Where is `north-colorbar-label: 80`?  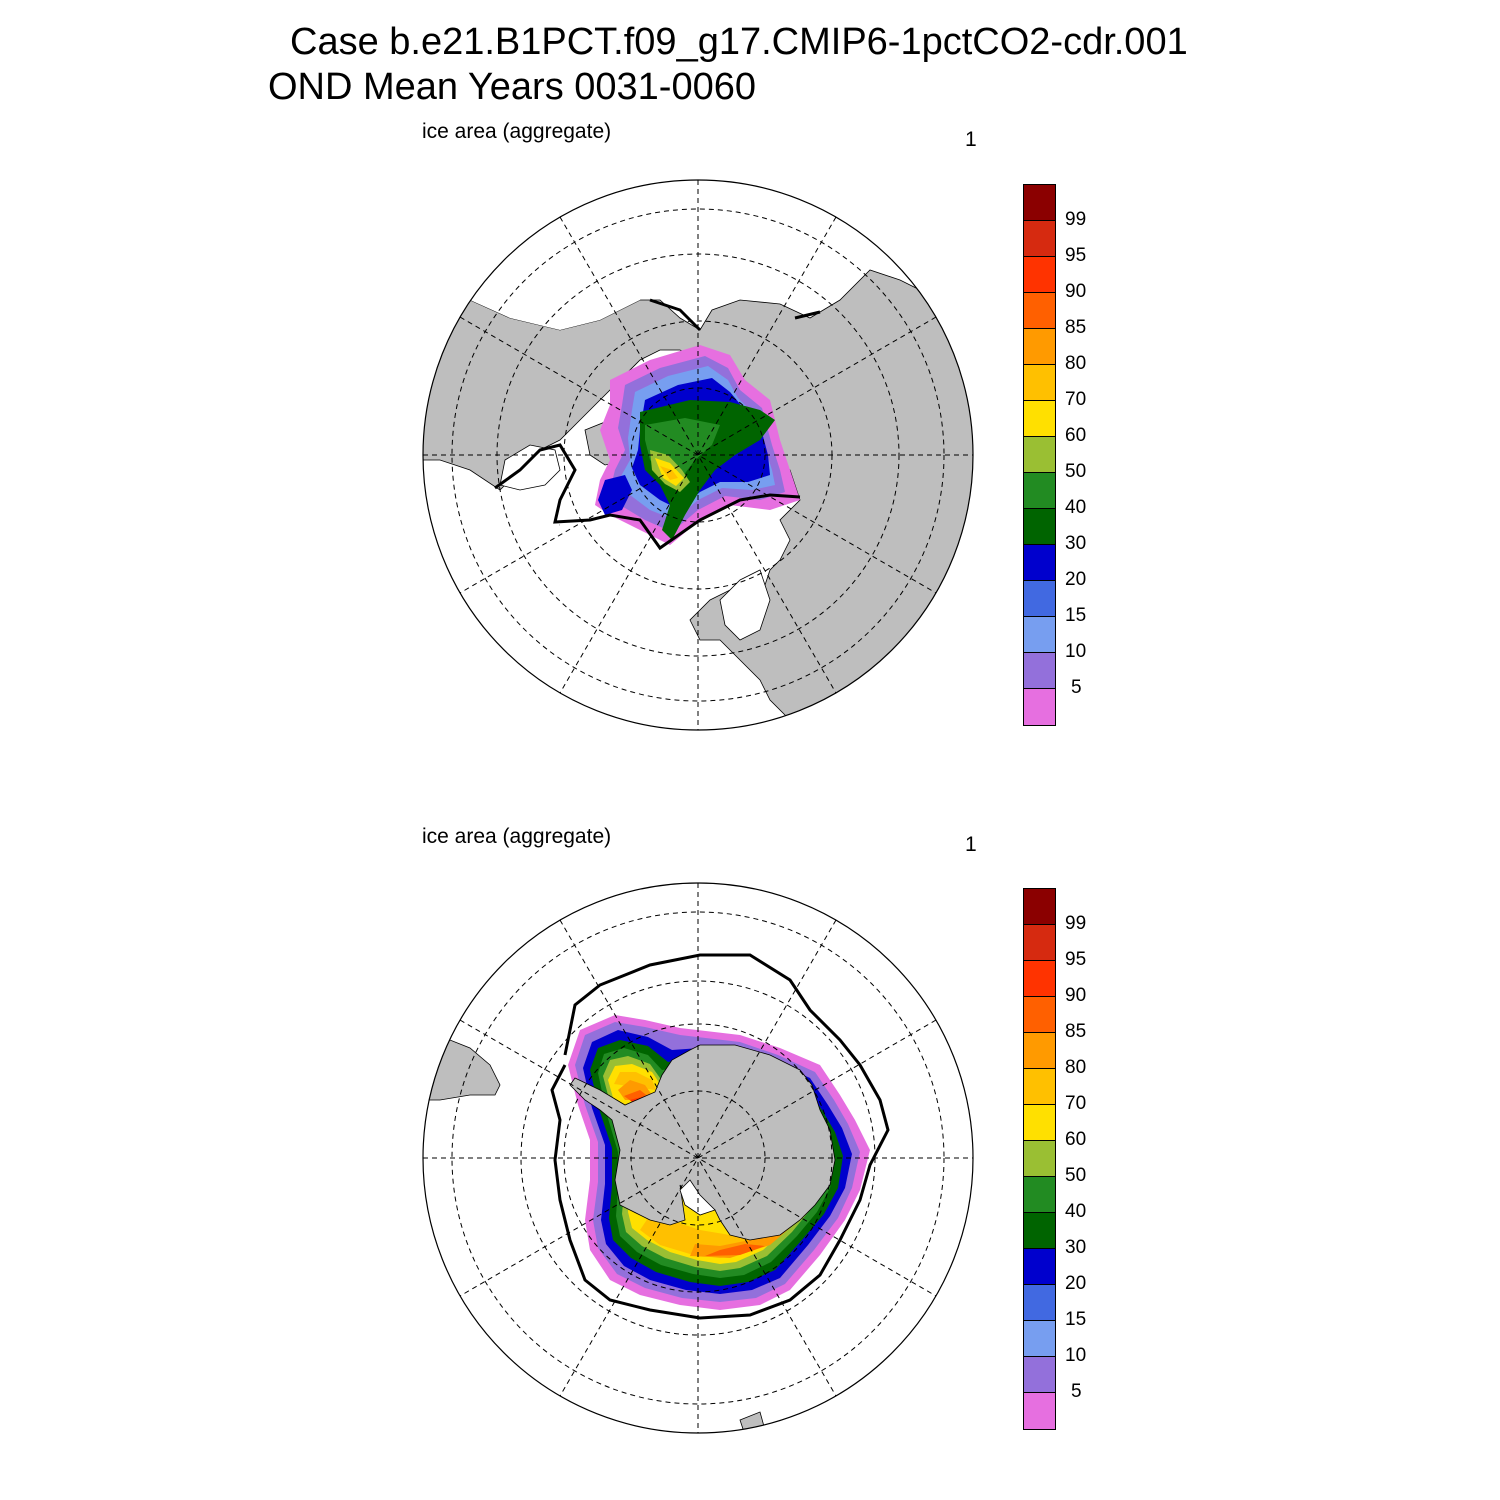
north-colorbar-label: 80 is located at coordinates (1076, 363).